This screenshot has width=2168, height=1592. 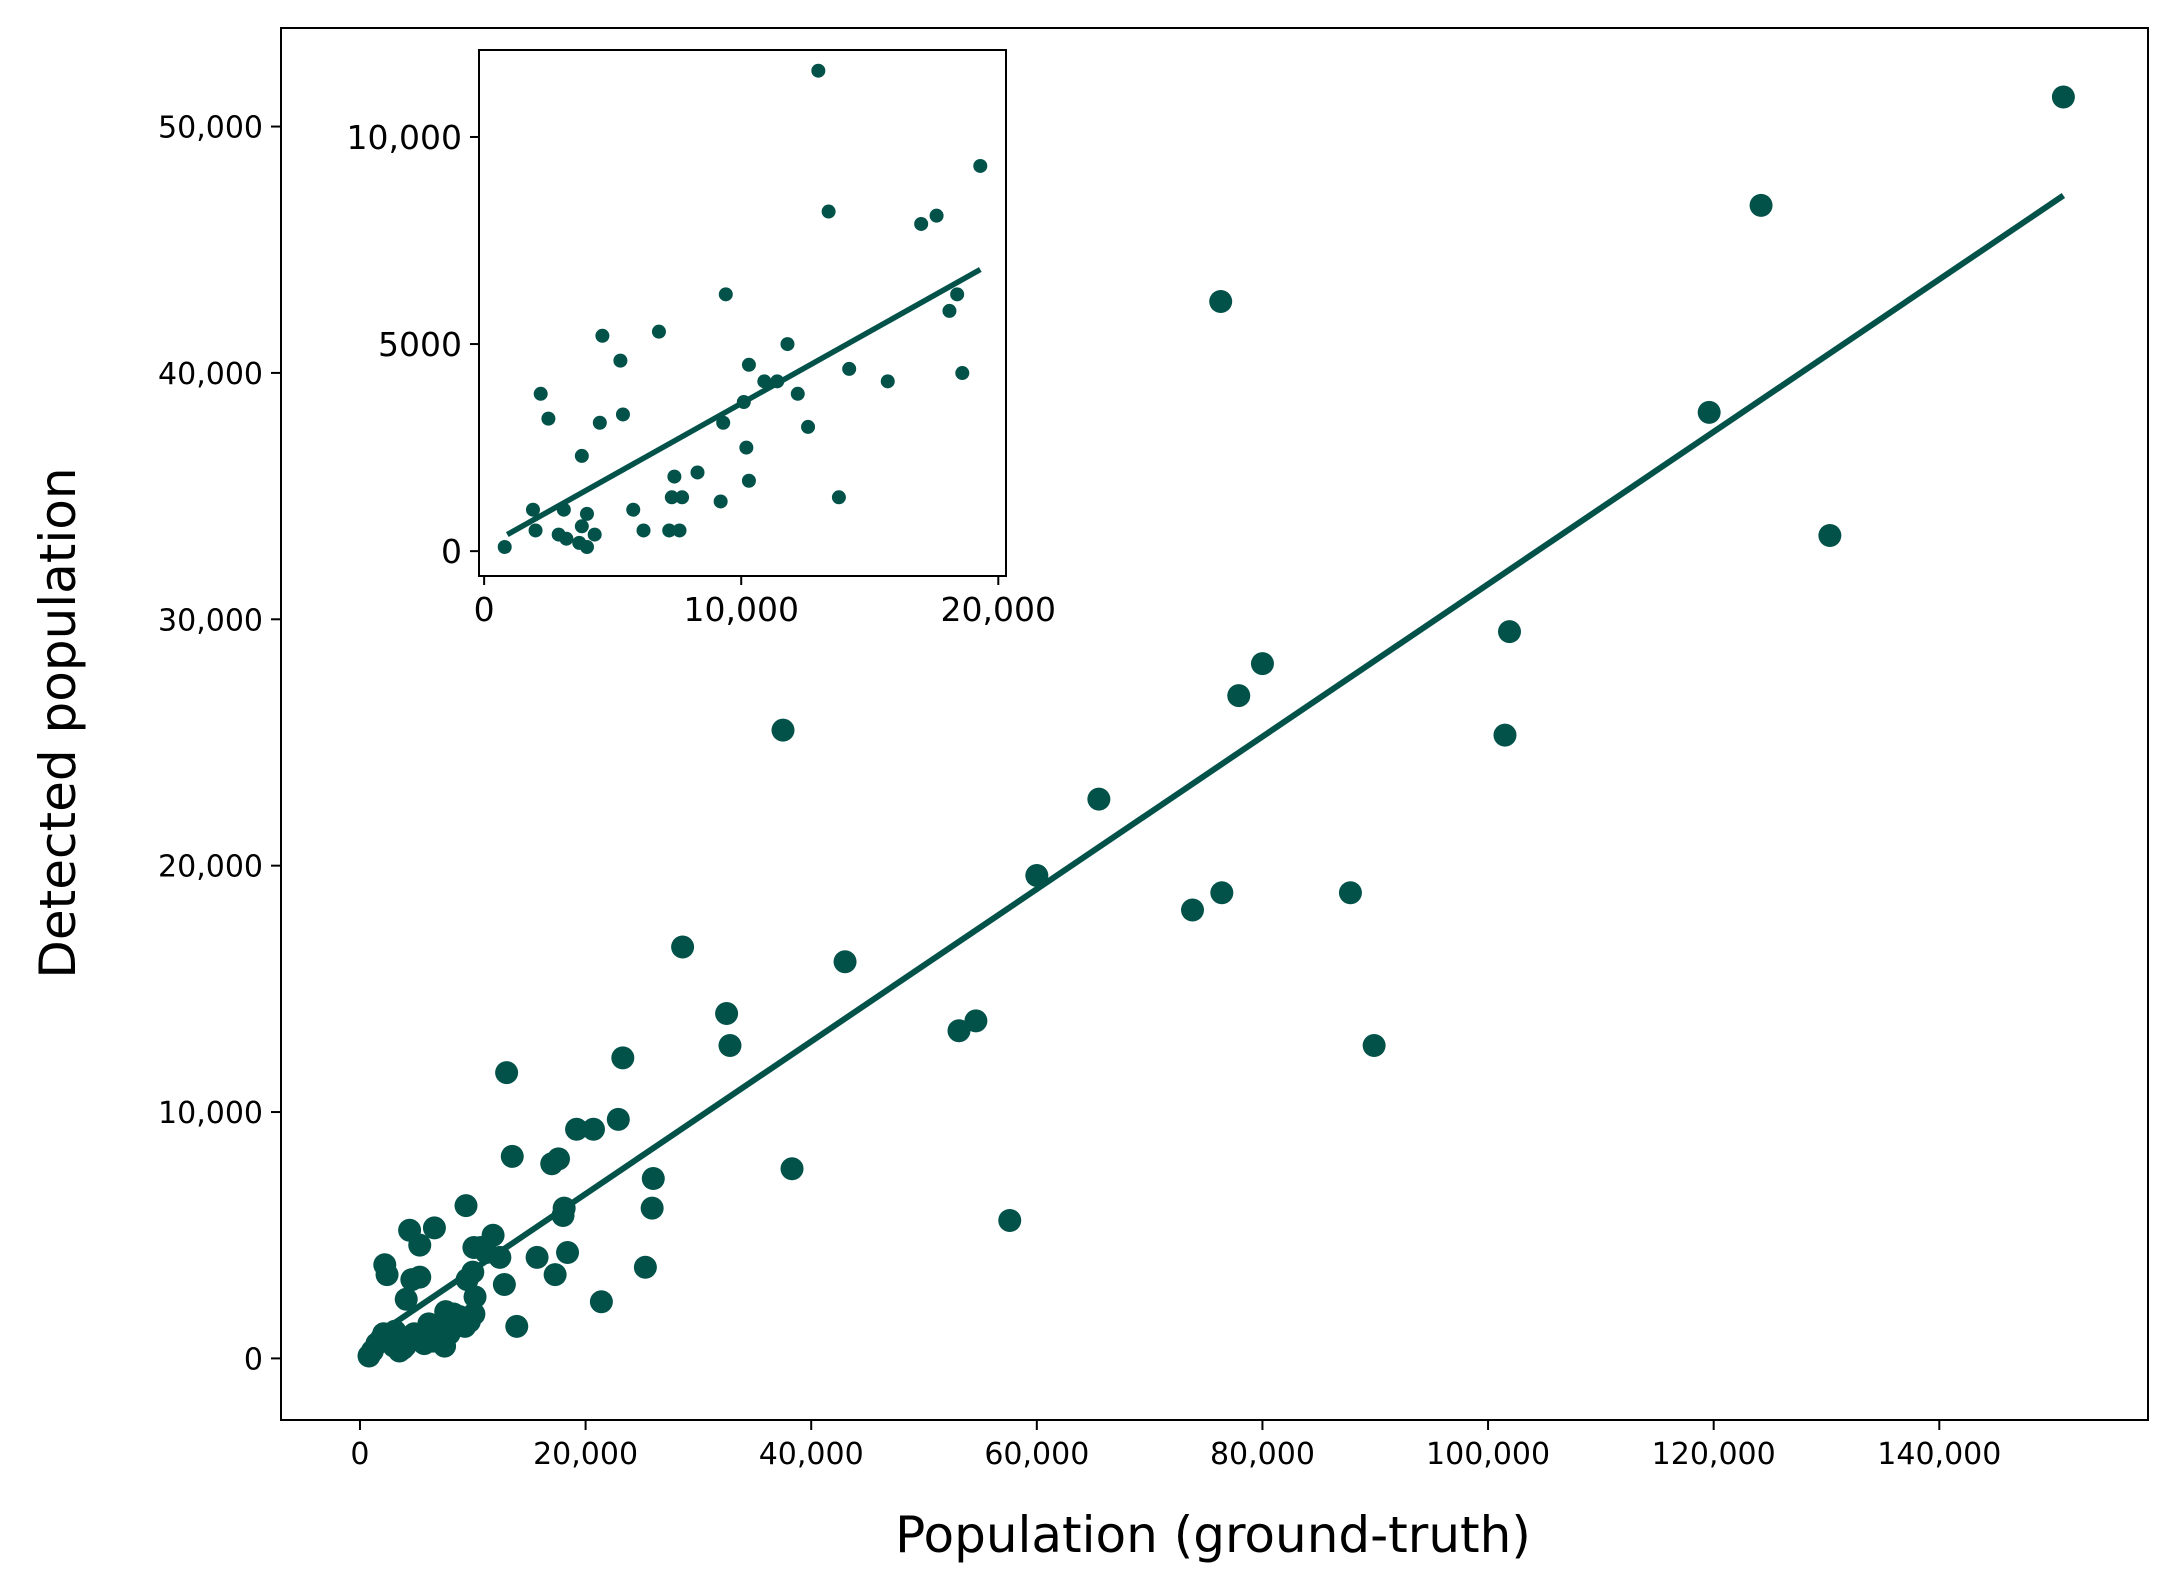 What do you see at coordinates (210, 1113) in the screenshot?
I see `y-tick-label: 10,000` at bounding box center [210, 1113].